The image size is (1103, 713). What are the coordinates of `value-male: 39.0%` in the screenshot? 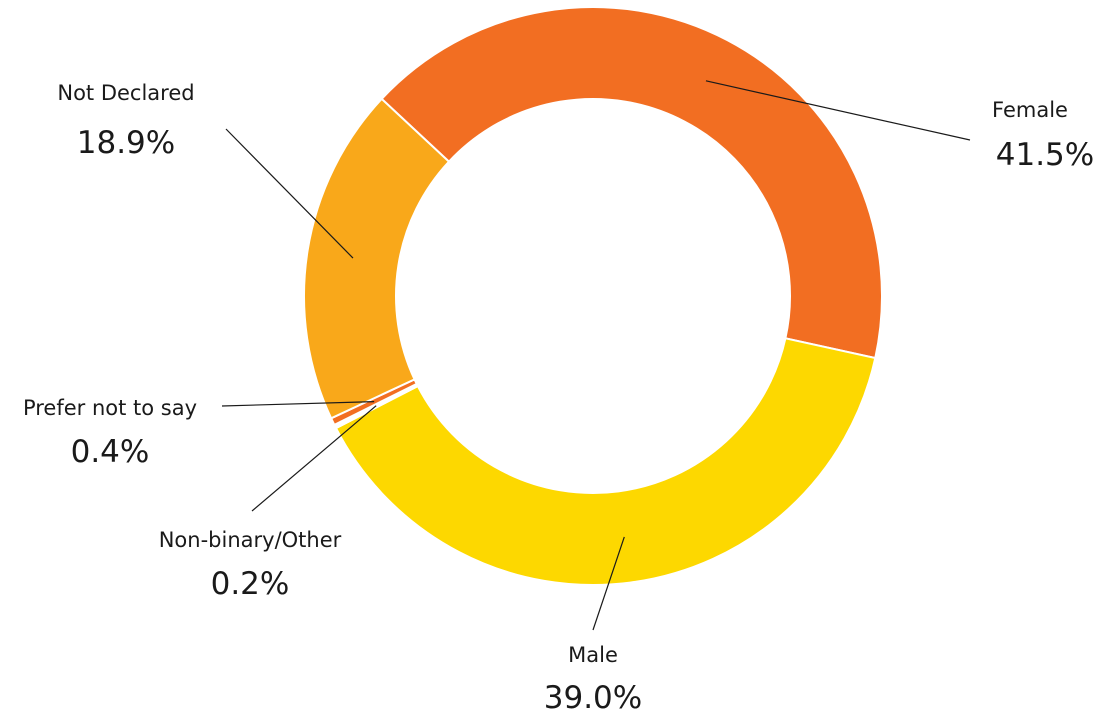 It's located at (593, 696).